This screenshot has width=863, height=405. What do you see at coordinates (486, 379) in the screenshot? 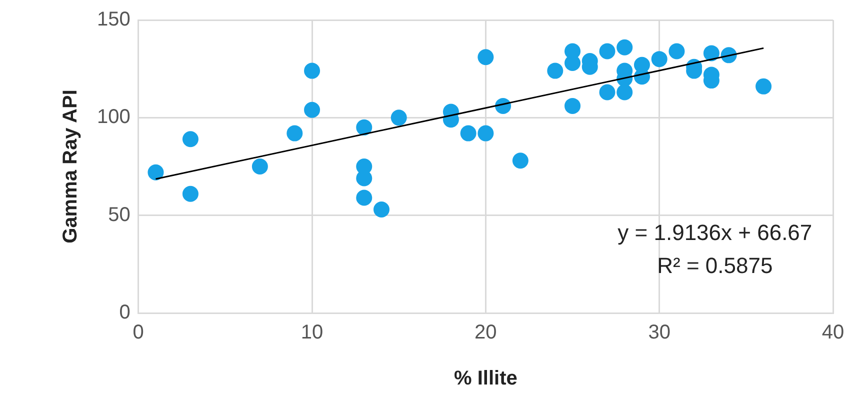
I see `x-axis-title: % Illite` at bounding box center [486, 379].